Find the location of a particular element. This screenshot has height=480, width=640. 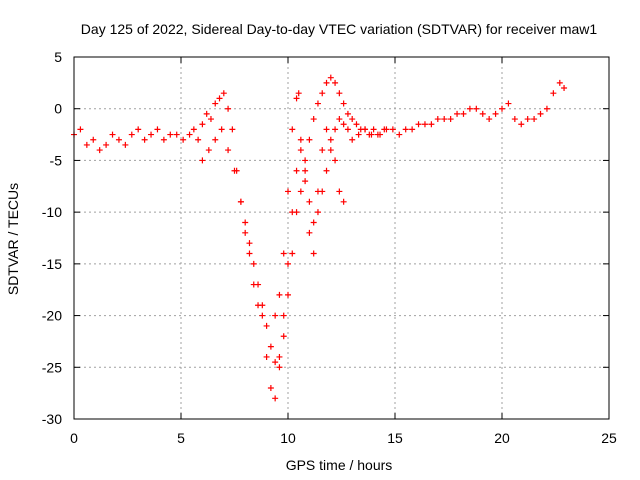

y-tick-label: -20 is located at coordinates (52, 316).